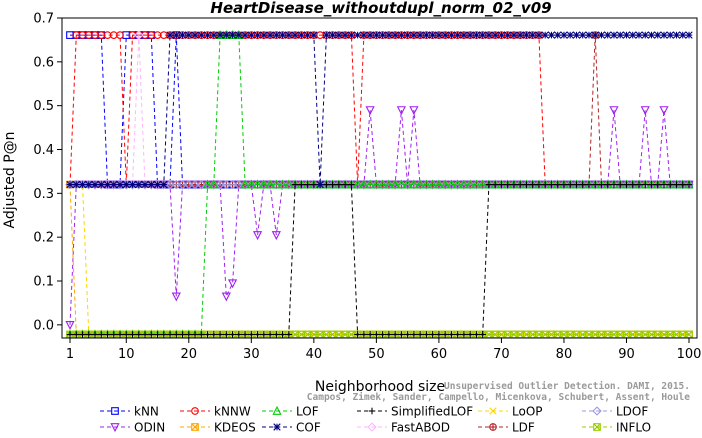 The image size is (702, 438). Describe the element at coordinates (403, 428) in the screenshot. I see `legend-item-FastABOD: FastABOD` at that location.